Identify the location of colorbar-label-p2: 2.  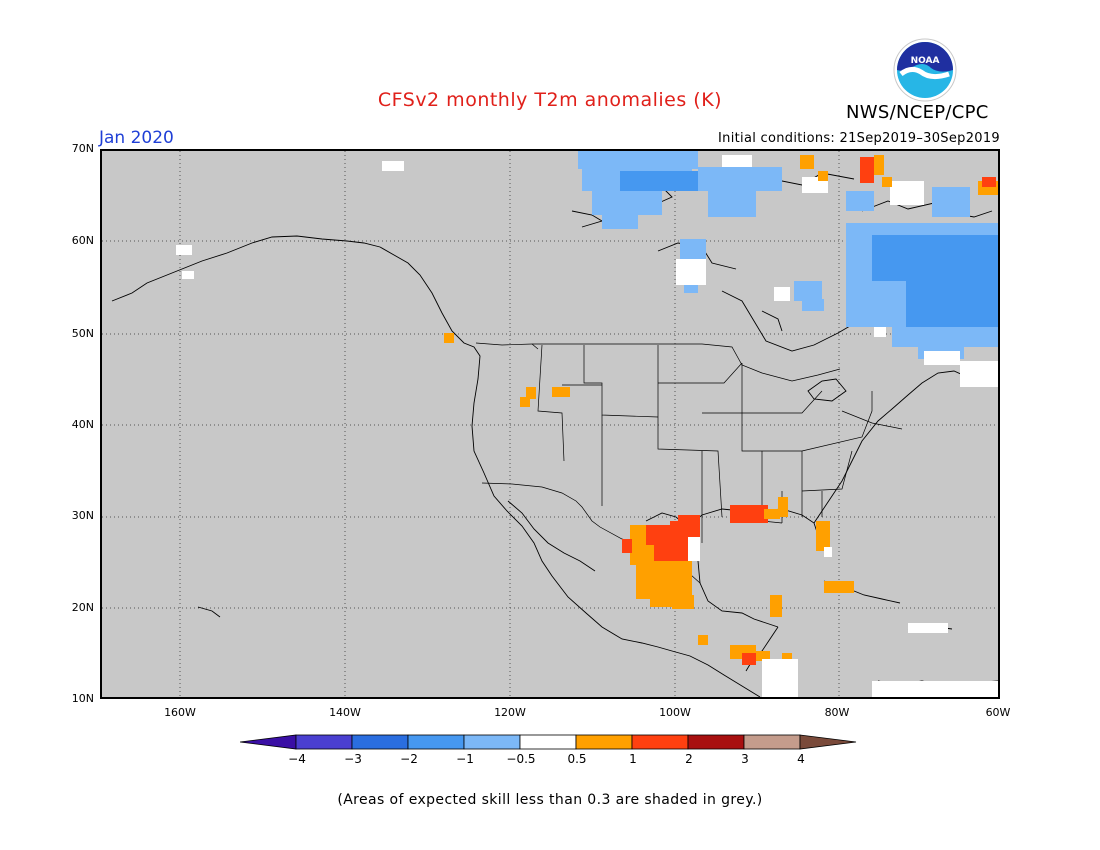
(689, 759).